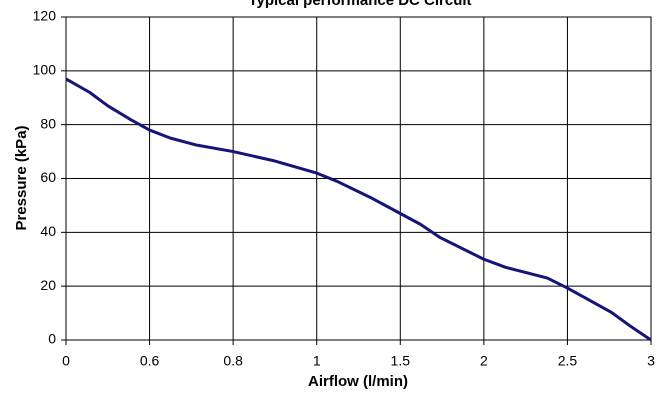 This screenshot has height=394, width=667. What do you see at coordinates (484, 361) in the screenshot?
I see `x-tick-label: 2` at bounding box center [484, 361].